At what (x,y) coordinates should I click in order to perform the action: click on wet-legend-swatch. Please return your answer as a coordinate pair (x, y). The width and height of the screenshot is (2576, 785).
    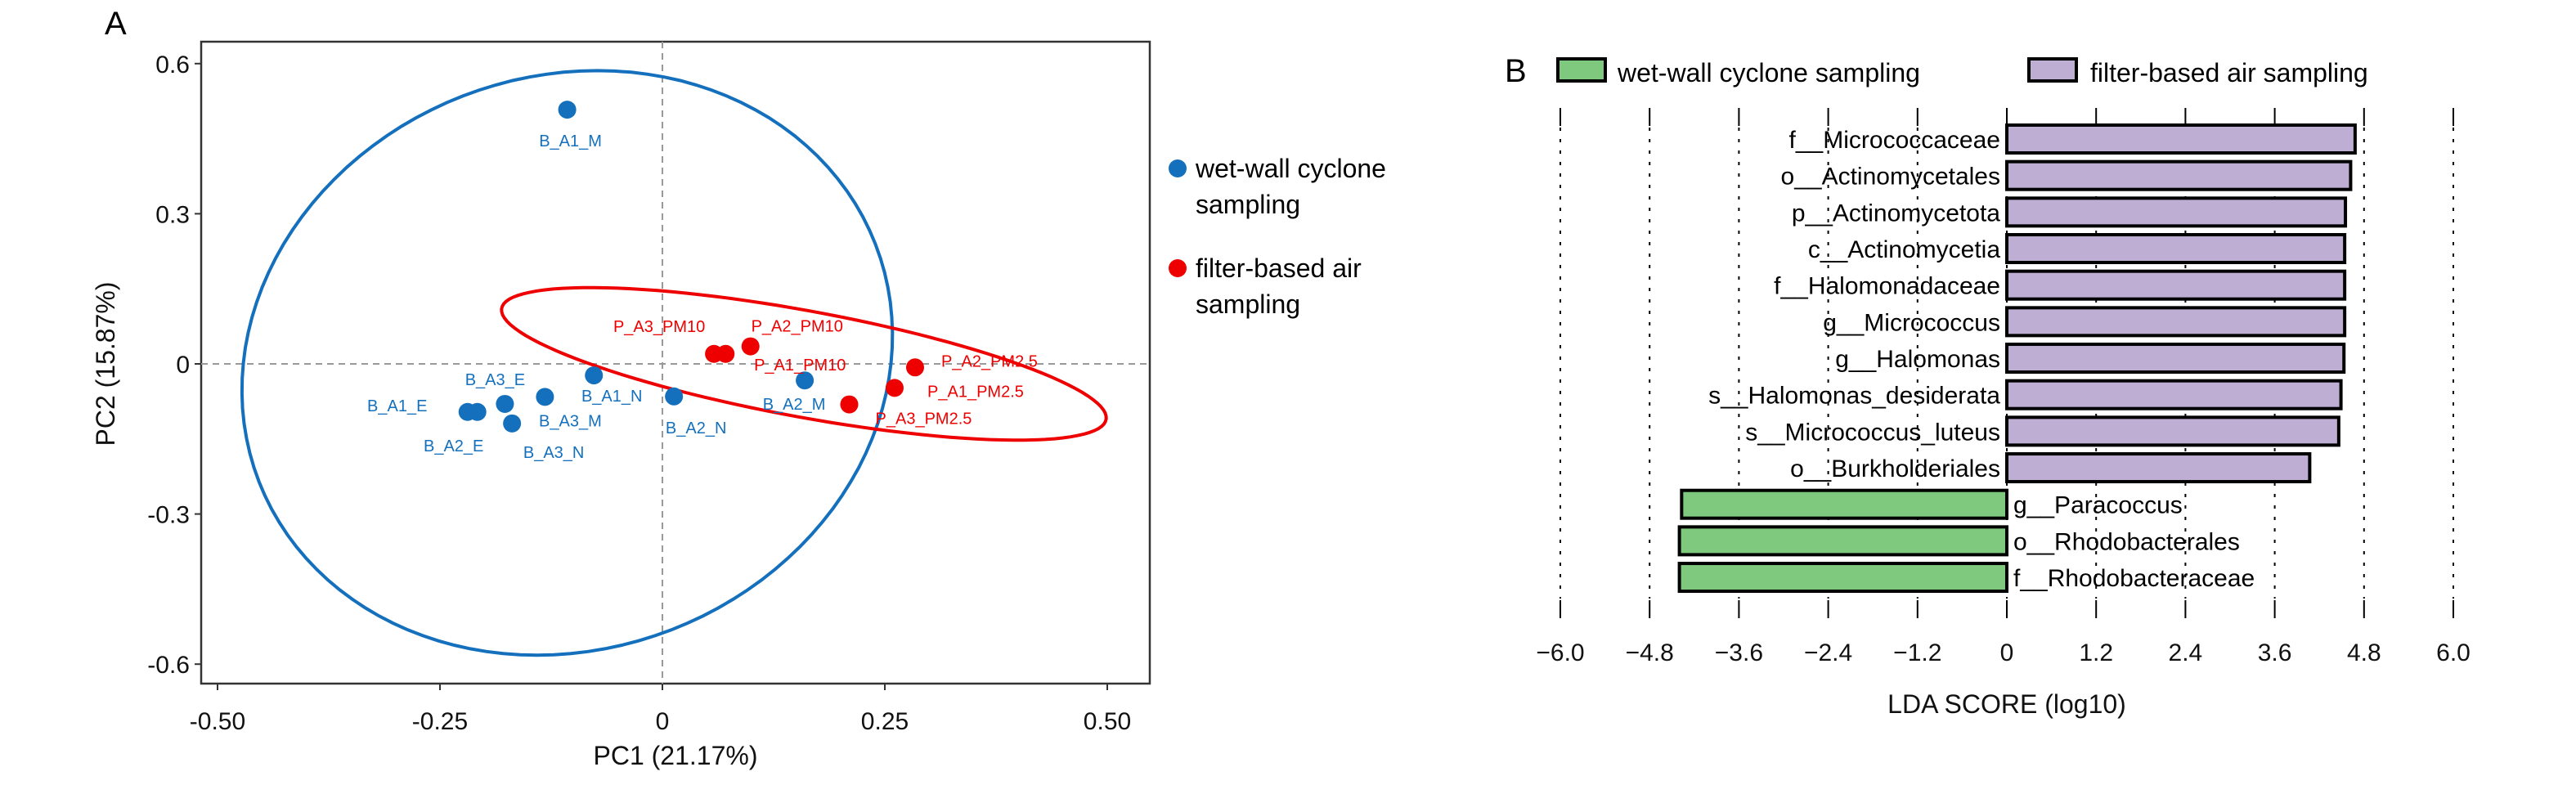
    Looking at the image, I should click on (1581, 70).